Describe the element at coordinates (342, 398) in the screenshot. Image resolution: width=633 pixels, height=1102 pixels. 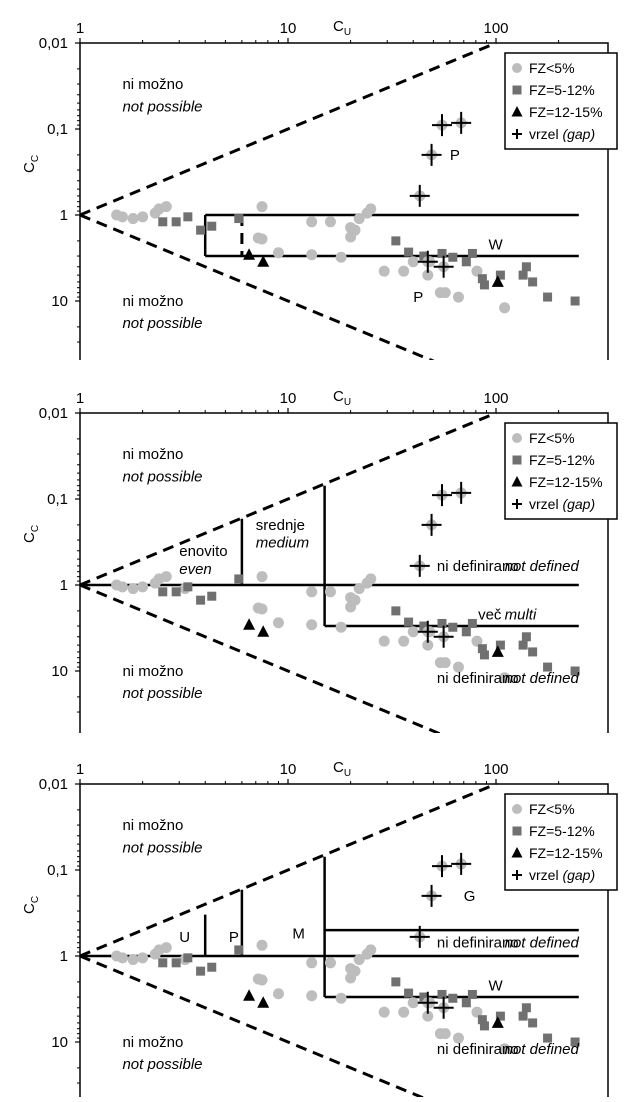
I see `x-axis-label: CU` at that location.